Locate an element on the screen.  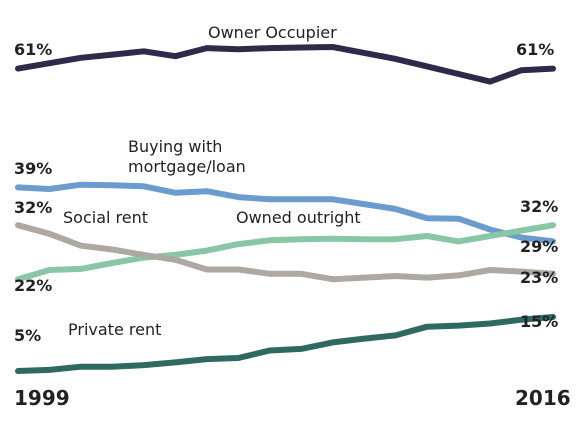
private-rent-start-label: 5% is located at coordinates (27, 335).